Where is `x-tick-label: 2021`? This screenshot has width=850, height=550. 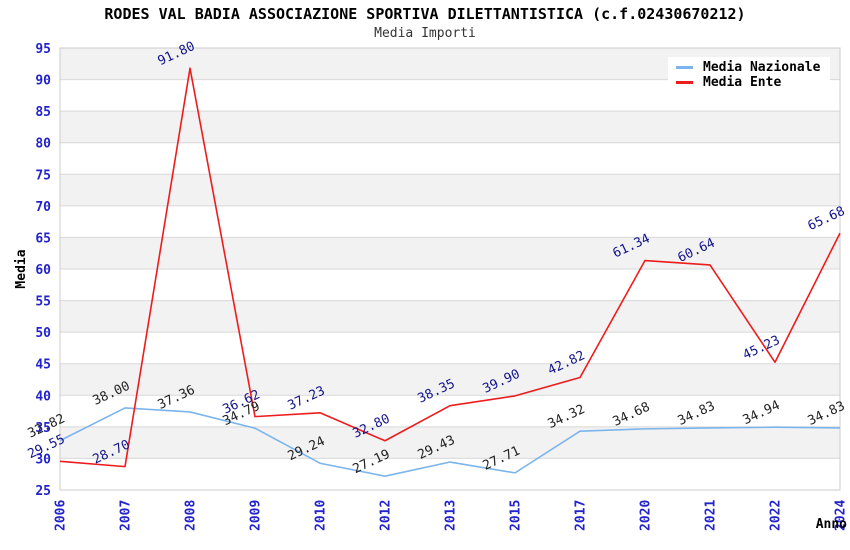
x-tick-label: 2021 is located at coordinates (711, 515).